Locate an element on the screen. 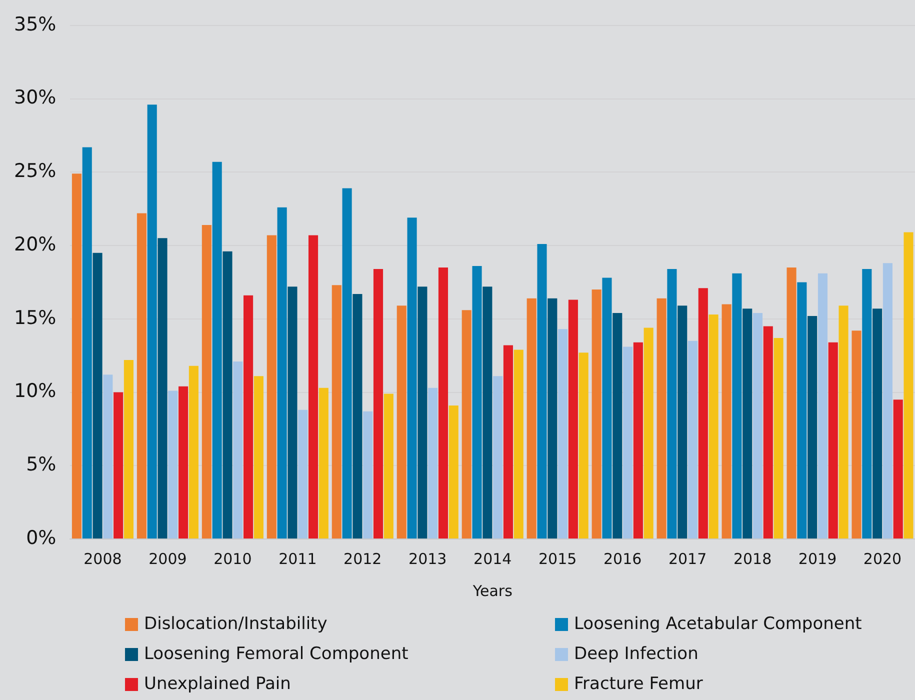 The width and height of the screenshot is (915, 700). x-tick-label: 2017 is located at coordinates (687, 559).